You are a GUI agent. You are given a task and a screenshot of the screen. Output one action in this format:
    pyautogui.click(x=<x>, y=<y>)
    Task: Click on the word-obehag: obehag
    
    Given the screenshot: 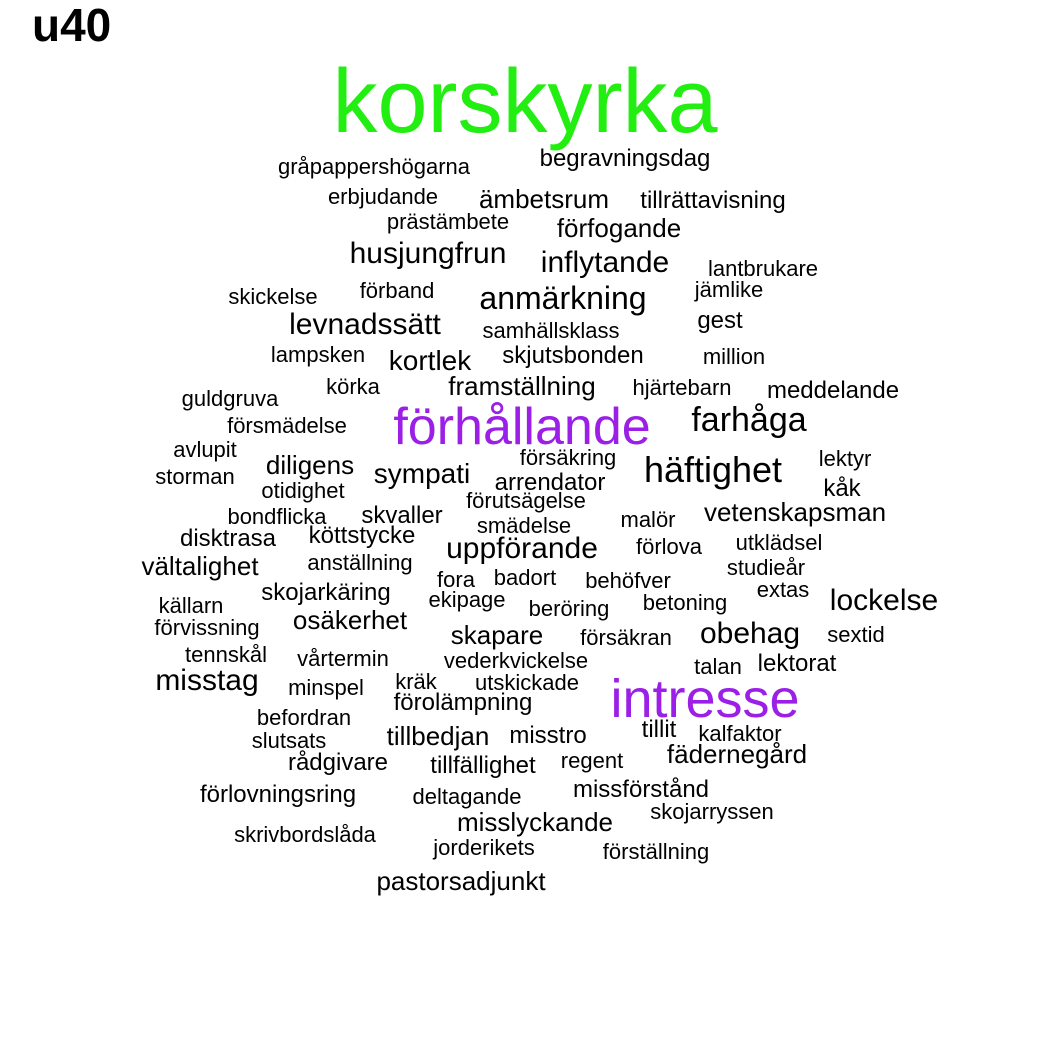 What is the action you would take?
    pyautogui.click(x=750, y=633)
    